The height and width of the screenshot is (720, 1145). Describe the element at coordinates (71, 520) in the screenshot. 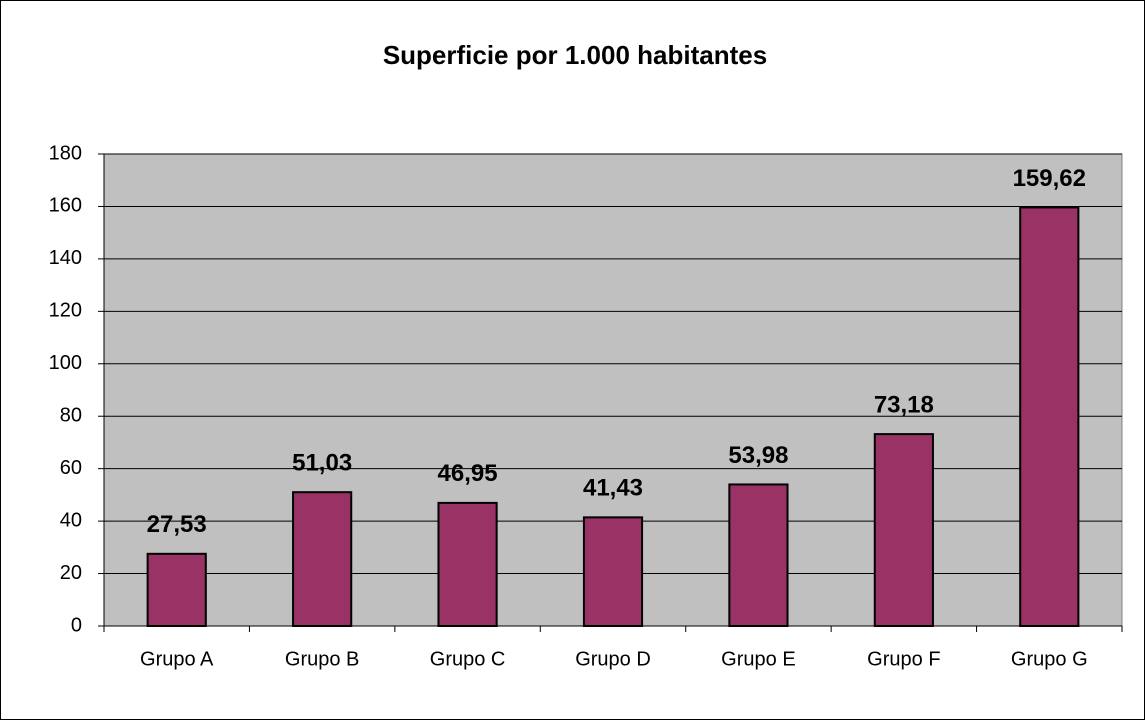

I see `y-tick-label: 40` at that location.